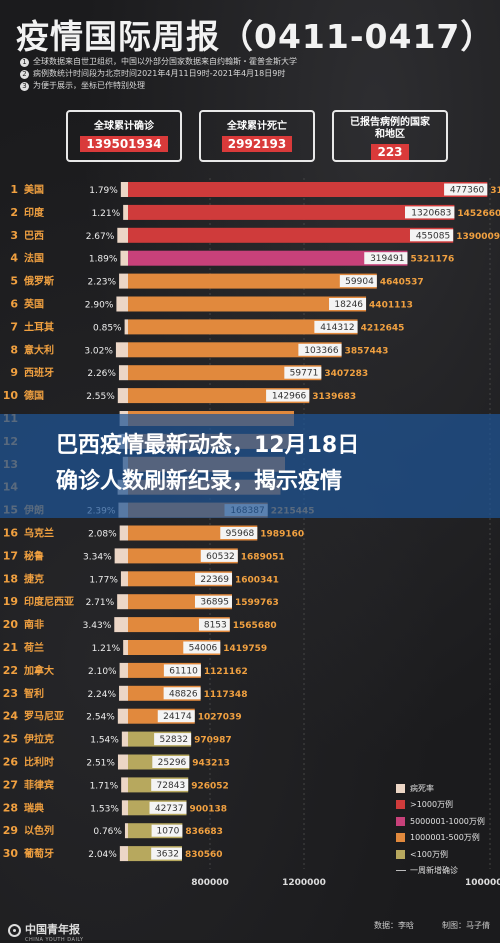 This screenshot has width=500, height=943. I want to click on weekly-label: 455085, so click(433, 236).